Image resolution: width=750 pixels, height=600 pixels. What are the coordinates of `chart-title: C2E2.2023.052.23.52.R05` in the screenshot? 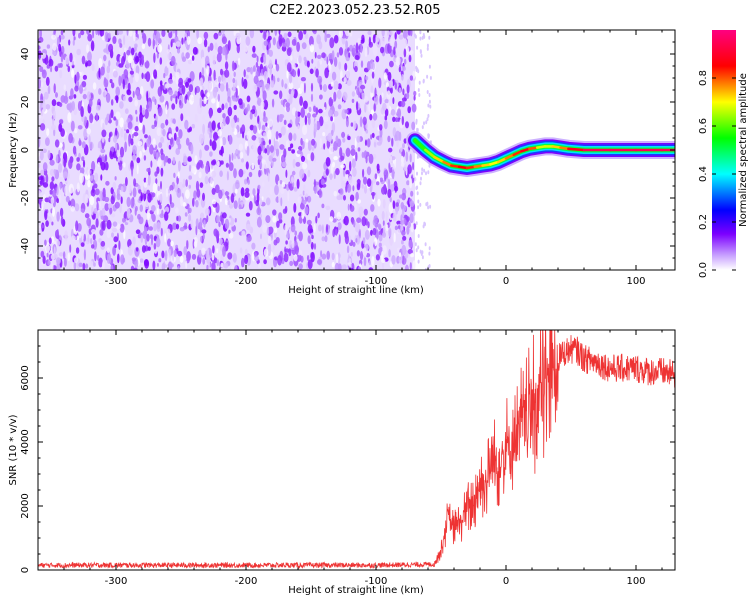 It's located at (354, 10).